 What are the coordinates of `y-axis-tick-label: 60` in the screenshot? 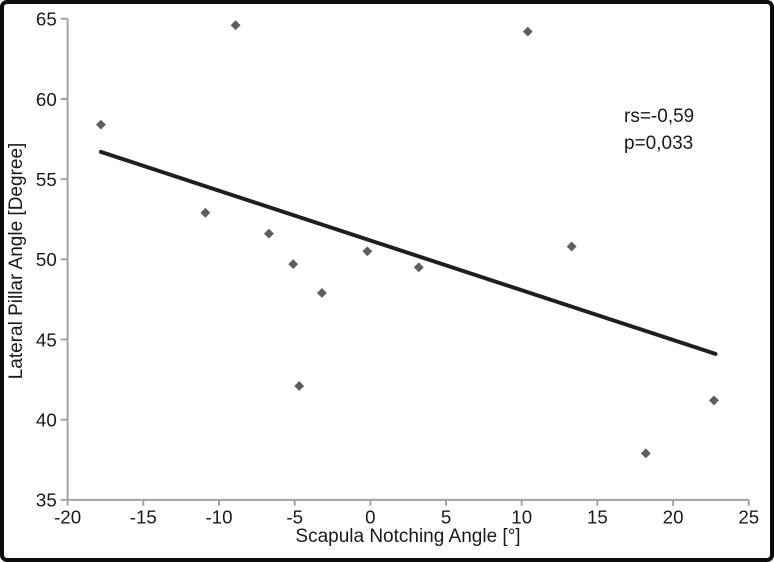 It's located at (46, 99).